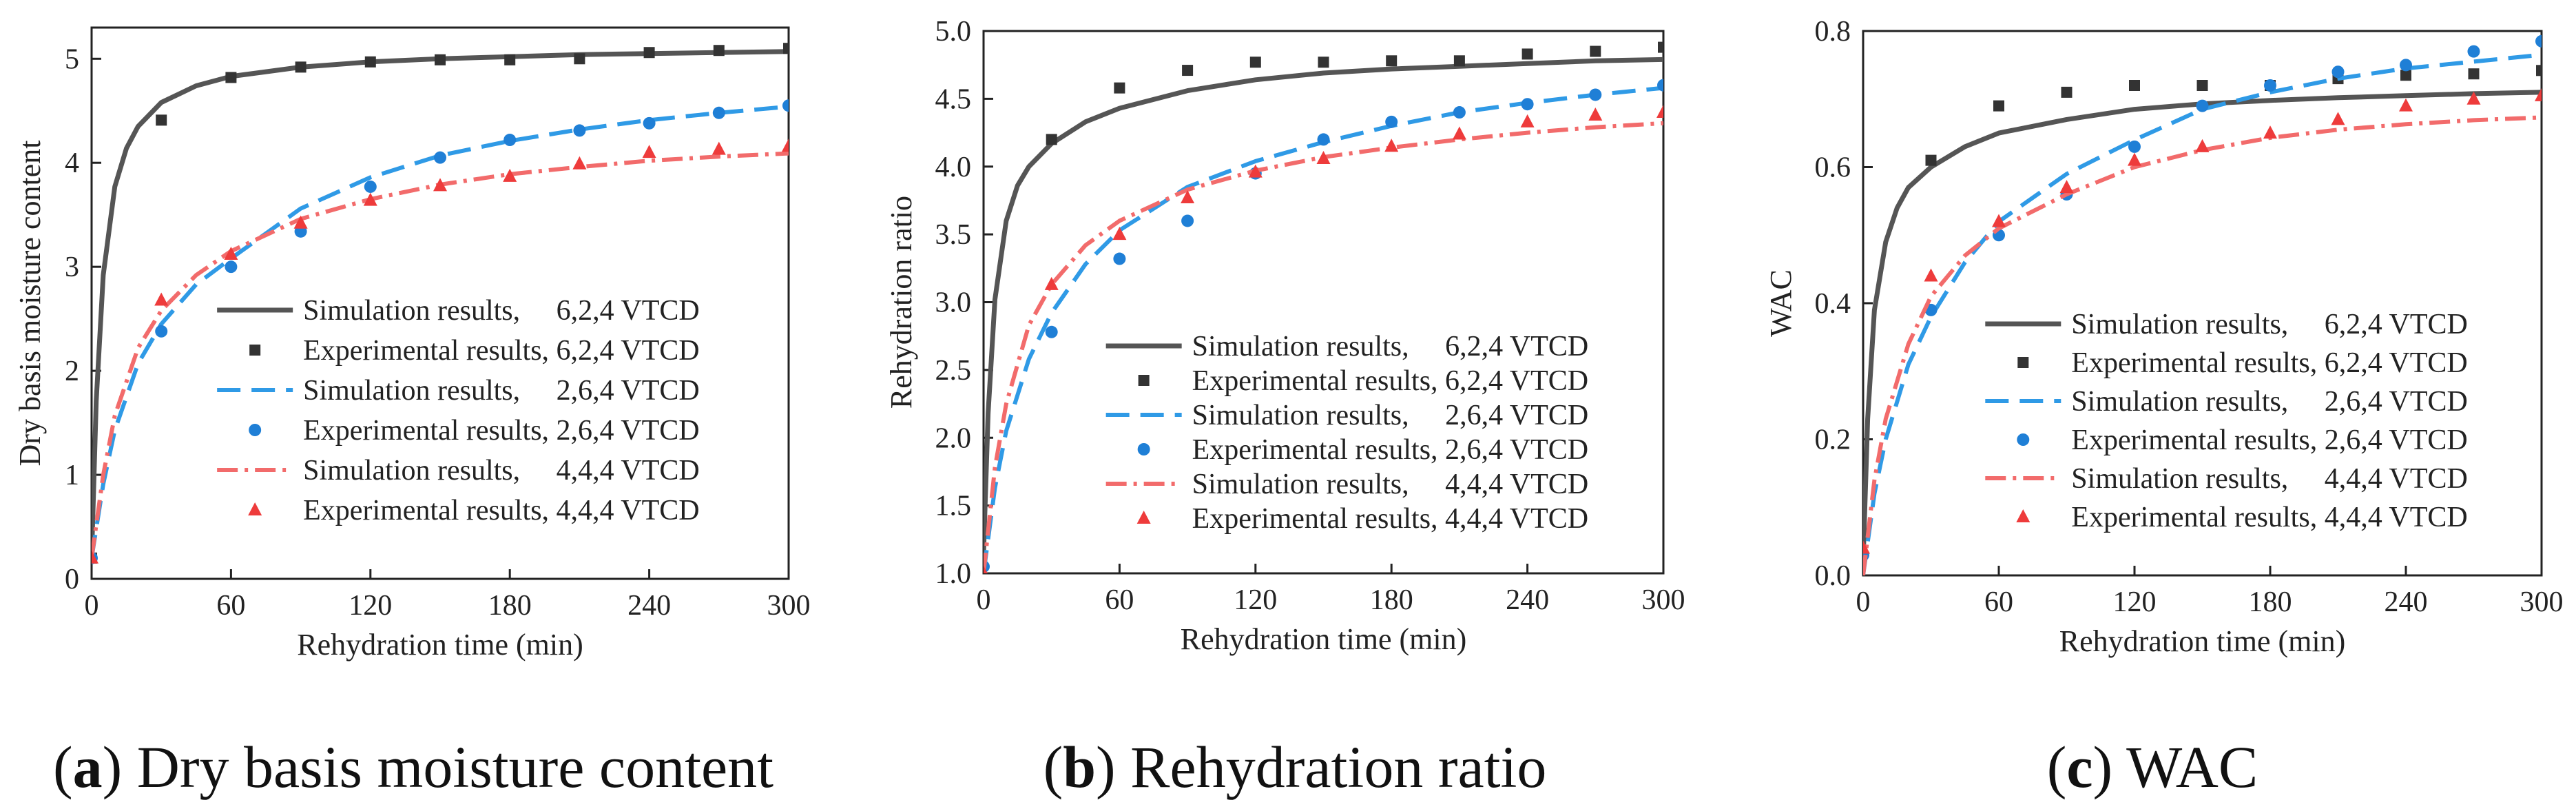  What do you see at coordinates (1390, 416) in the screenshot?
I see `legend-label: Simulation results, 2,6,4 VTCD` at bounding box center [1390, 416].